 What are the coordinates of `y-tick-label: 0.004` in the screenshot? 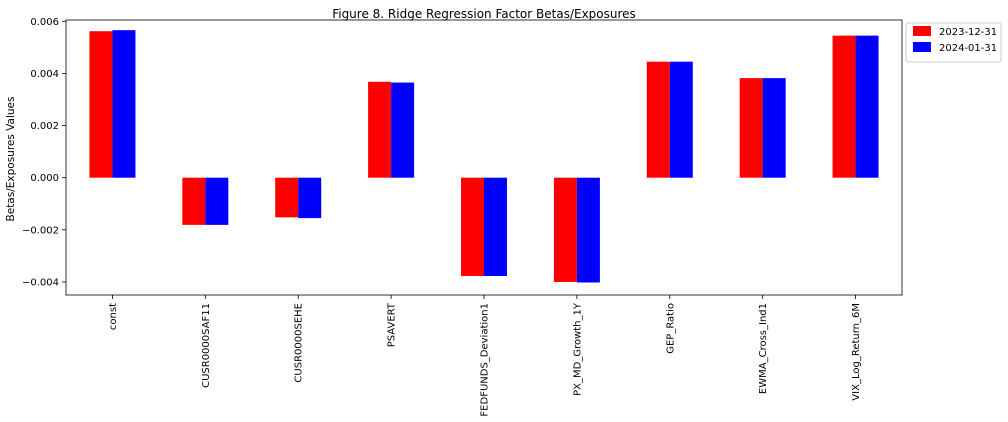 It's located at (44, 74).